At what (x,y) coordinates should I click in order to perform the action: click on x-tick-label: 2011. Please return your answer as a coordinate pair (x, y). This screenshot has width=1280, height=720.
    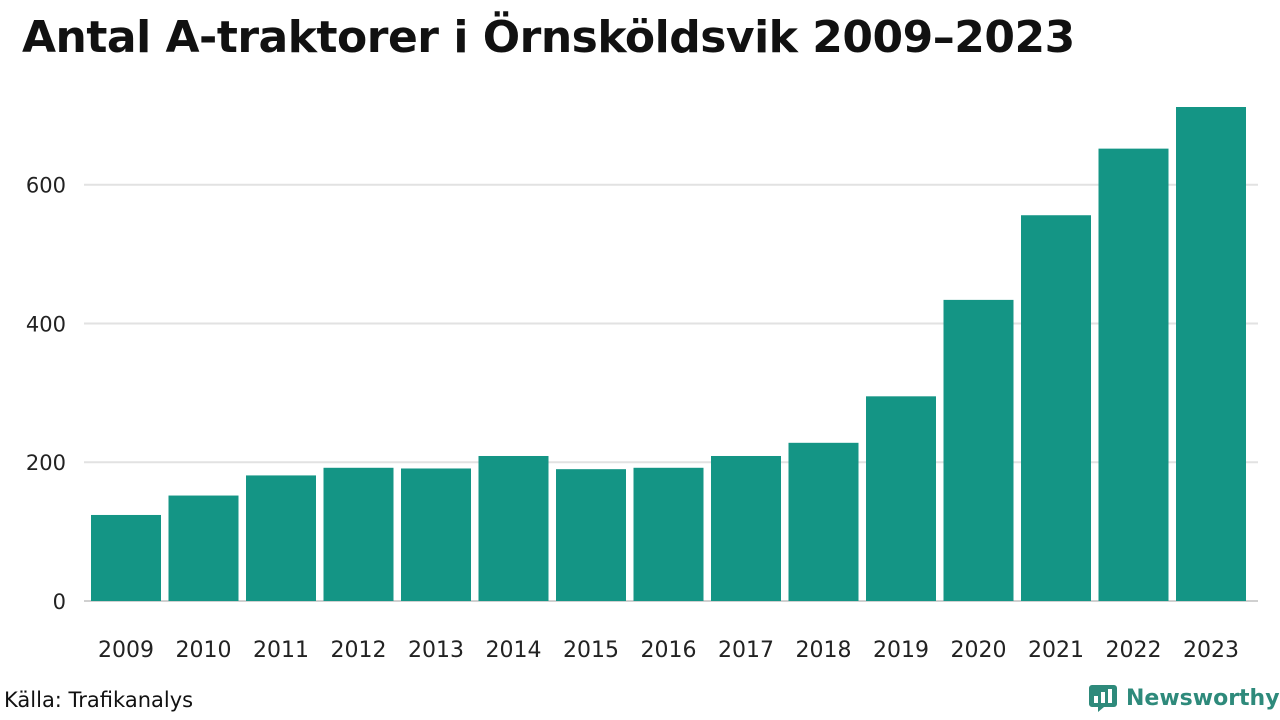
    Looking at the image, I should click on (281, 650).